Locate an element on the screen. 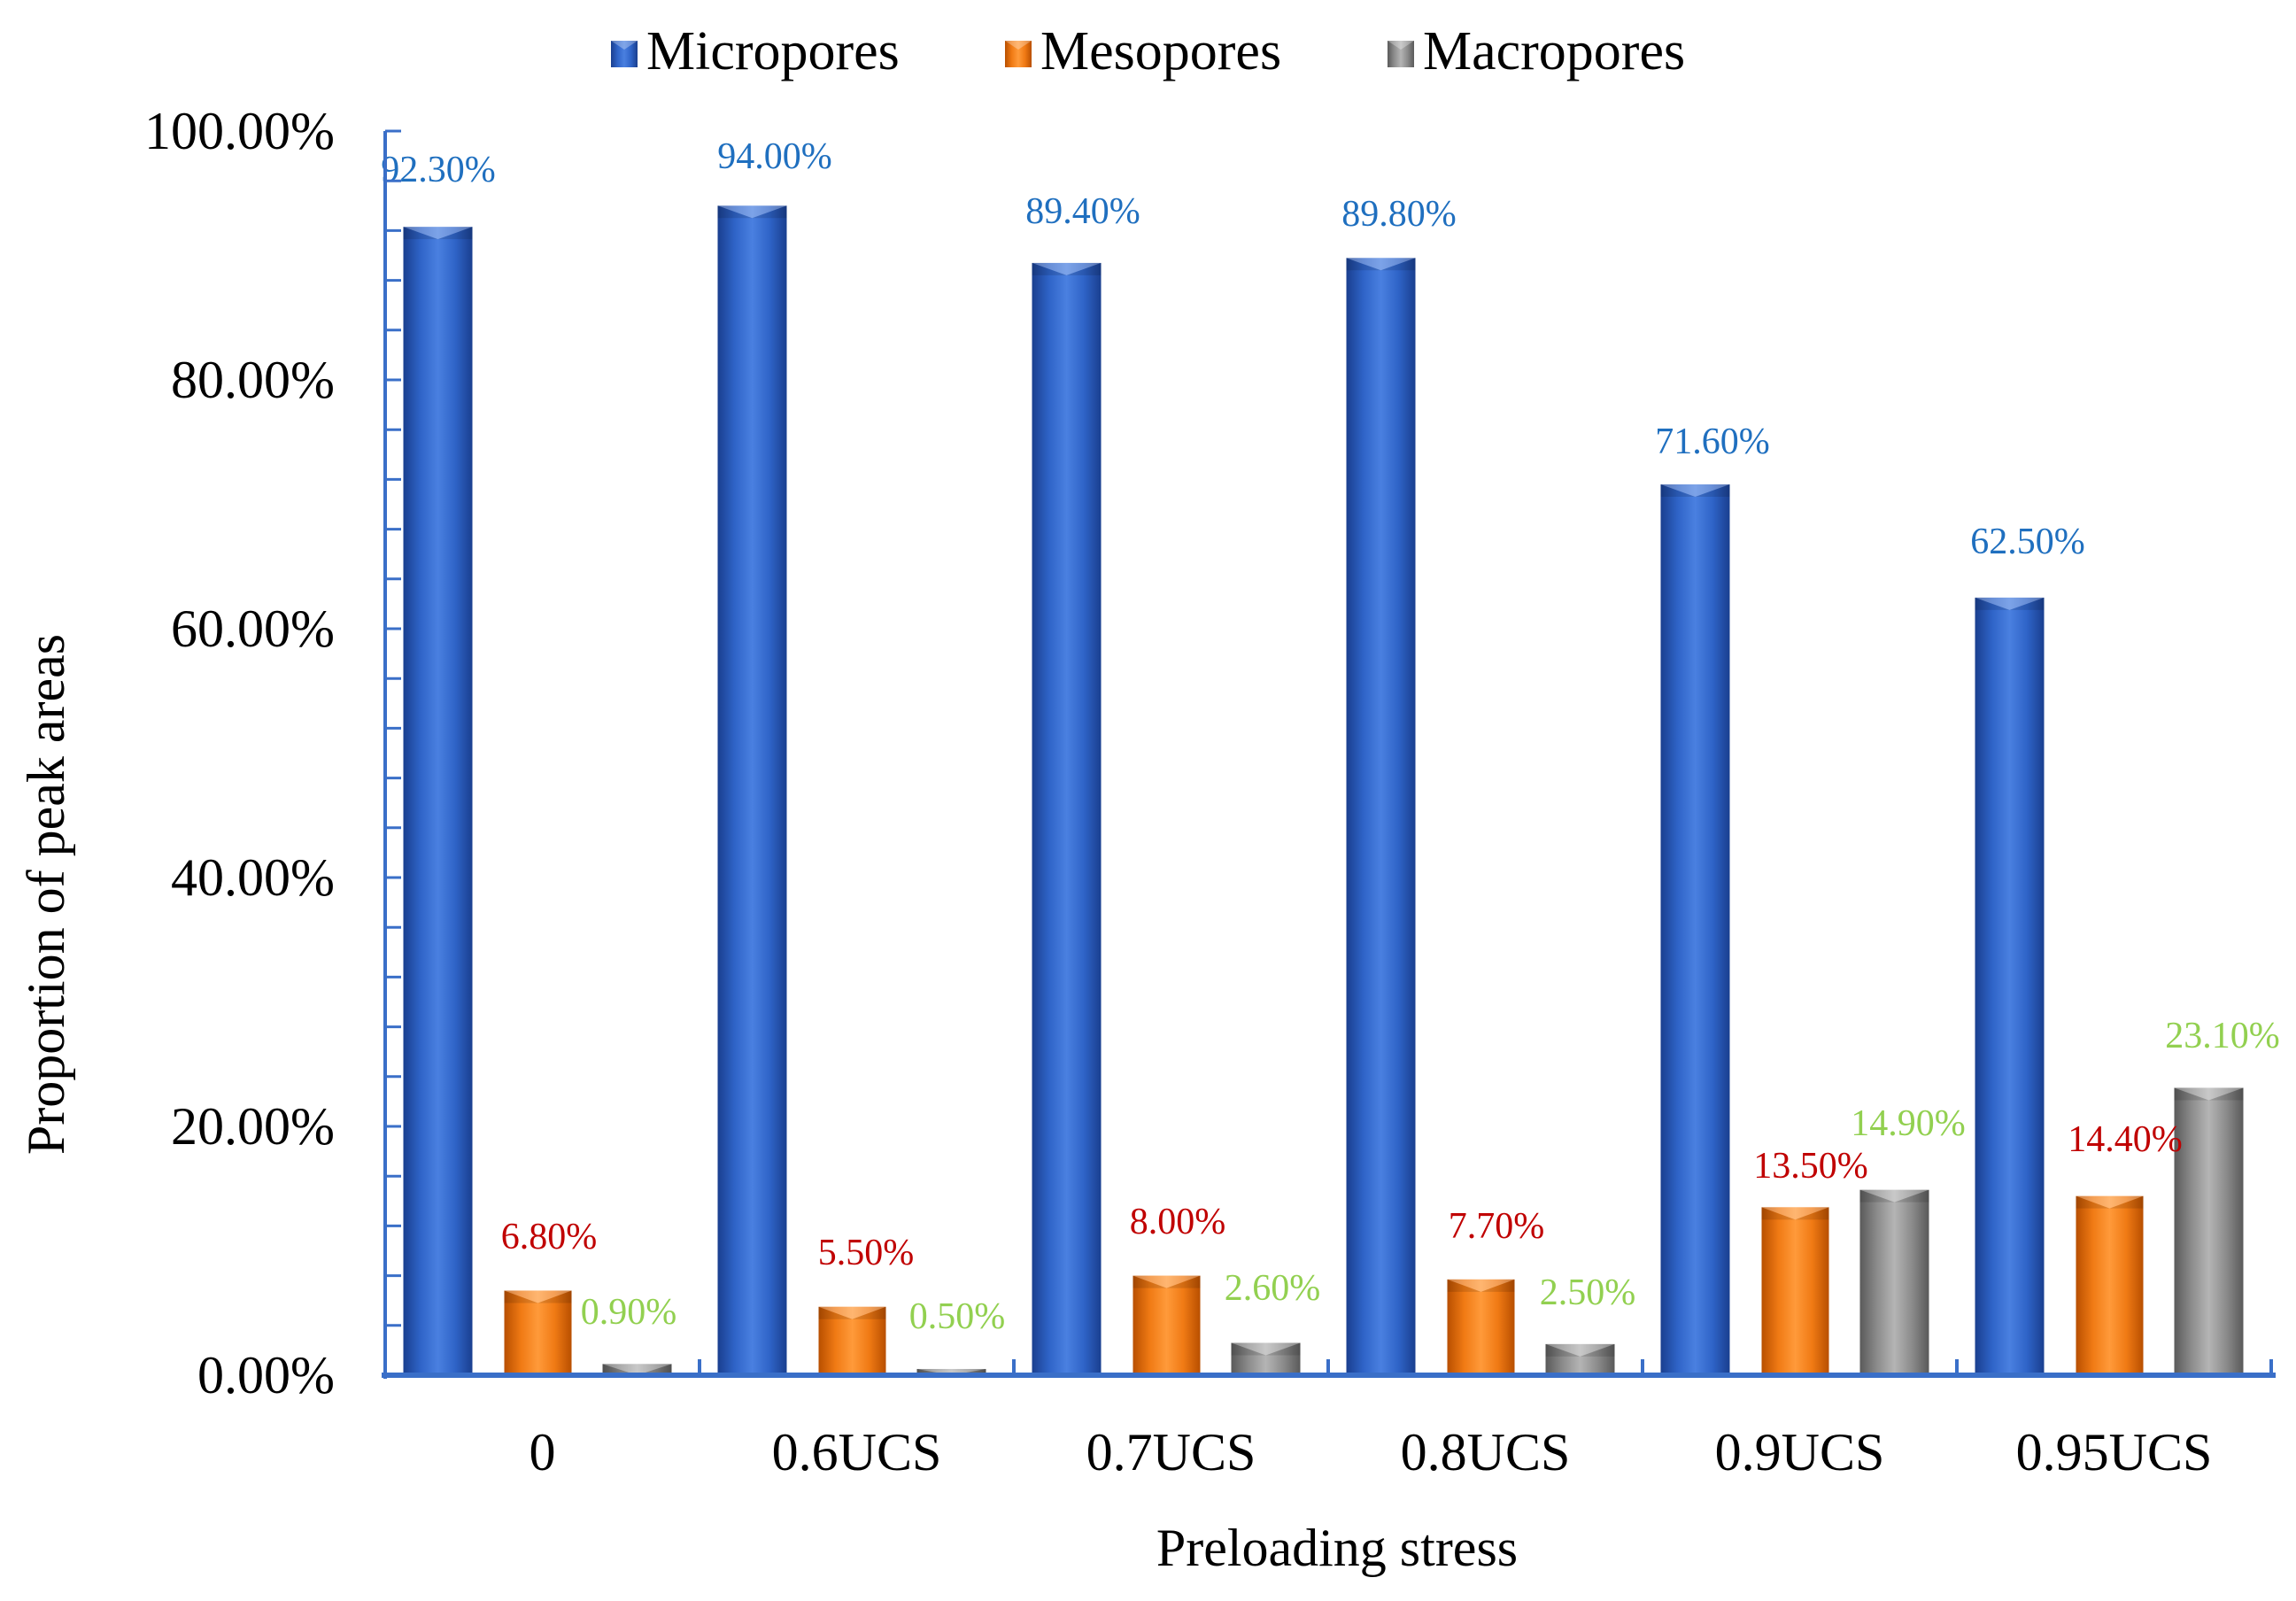 The width and height of the screenshot is (2296, 1601). data-label-mesopores-0: 6.80% is located at coordinates (549, 1237).